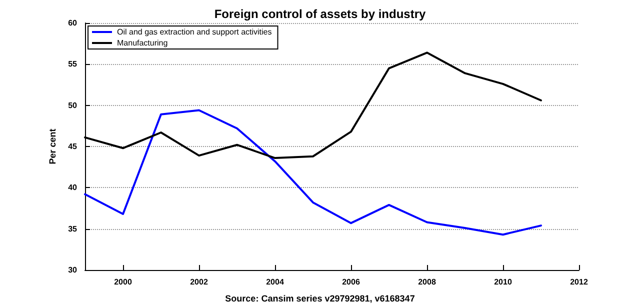 This screenshot has width=640, height=305. Describe the element at coordinates (320, 299) in the screenshot. I see `source-note: Source: Cansim series v29792981, v6168347` at that location.